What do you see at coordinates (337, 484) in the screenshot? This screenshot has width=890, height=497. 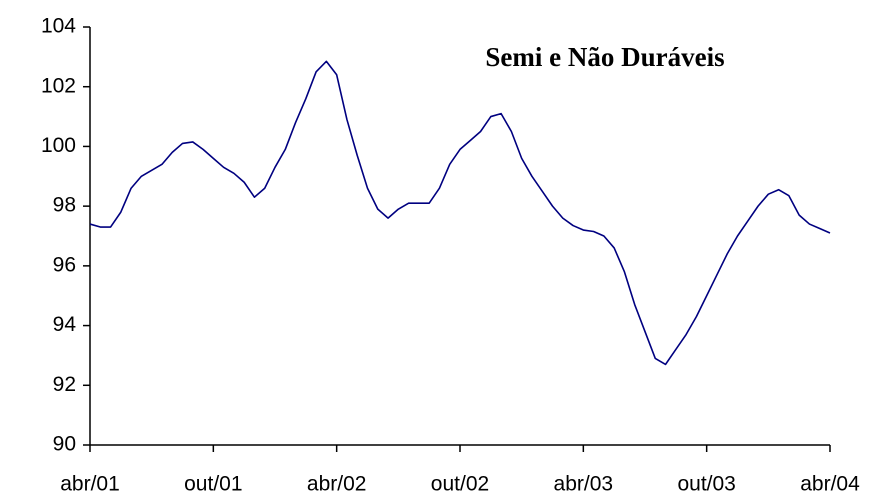 I see `x-tick-label: abr/02` at bounding box center [337, 484].